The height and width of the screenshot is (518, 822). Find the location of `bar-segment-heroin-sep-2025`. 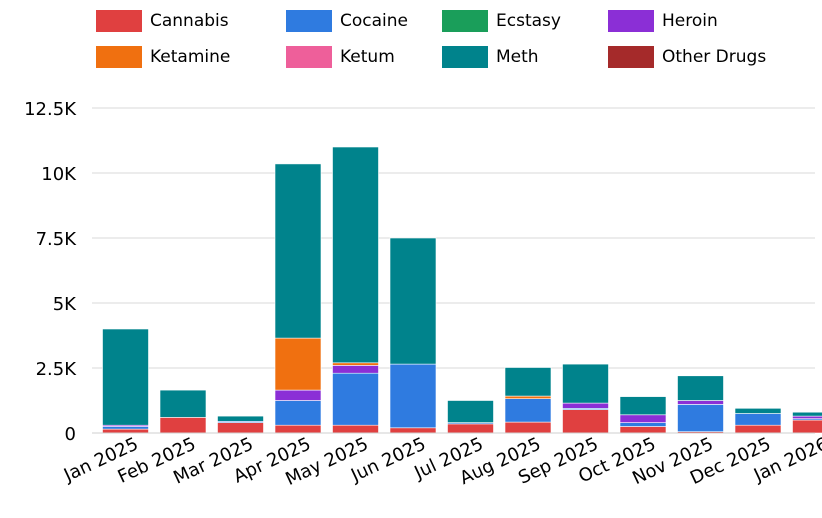

bar-segment-heroin-sep-2025 is located at coordinates (585, 405).